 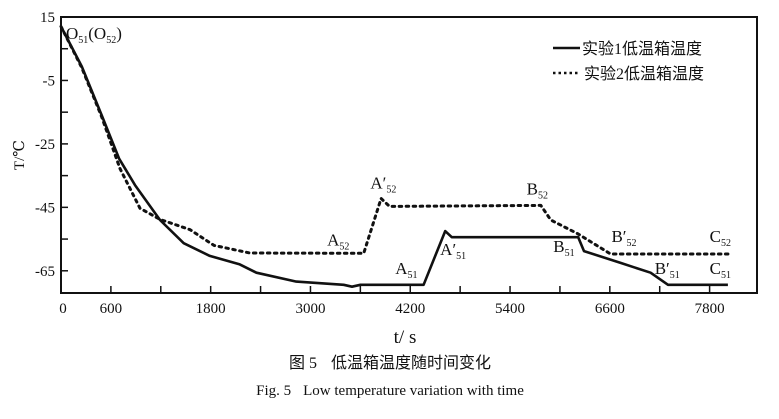 I want to click on x-tick-label: 3000, so click(x=310, y=309).